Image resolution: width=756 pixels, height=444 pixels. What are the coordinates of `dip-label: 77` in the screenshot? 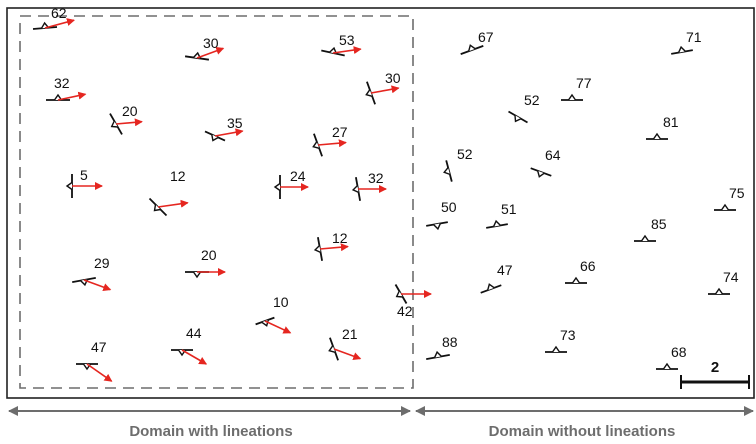 It's located at (584, 83).